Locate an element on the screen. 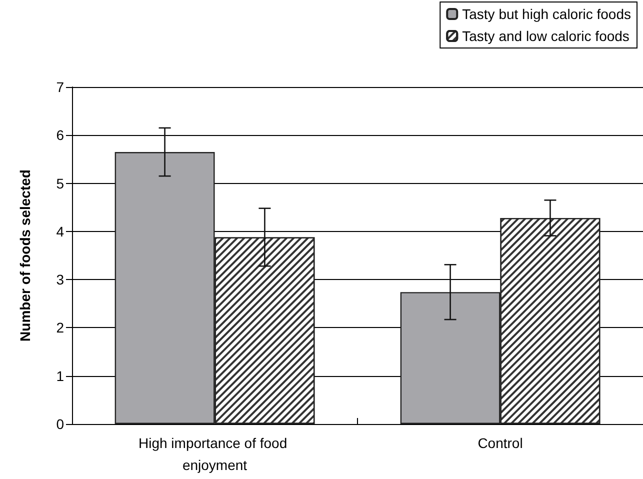 The image size is (643, 479). x-tick-label: High importance of food enjoyment is located at coordinates (215, 454).